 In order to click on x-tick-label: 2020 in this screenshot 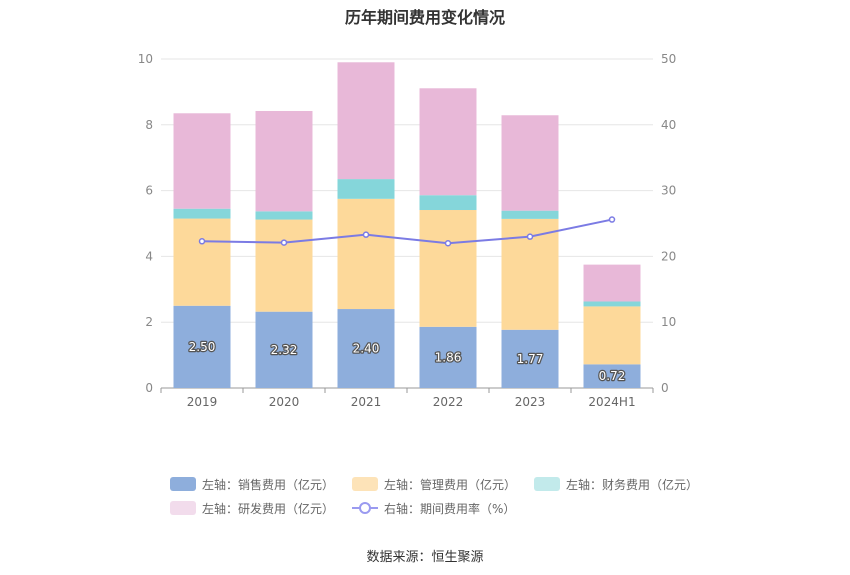, I will do `click(284, 402)`.